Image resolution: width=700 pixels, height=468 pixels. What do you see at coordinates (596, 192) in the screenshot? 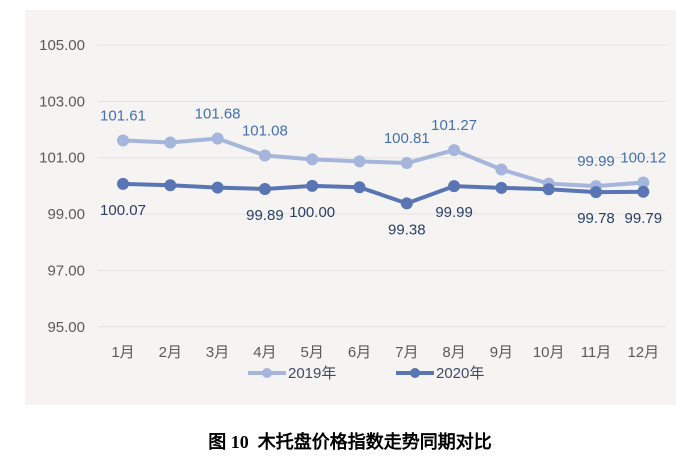
I see `data-point-2020年-11月` at bounding box center [596, 192].